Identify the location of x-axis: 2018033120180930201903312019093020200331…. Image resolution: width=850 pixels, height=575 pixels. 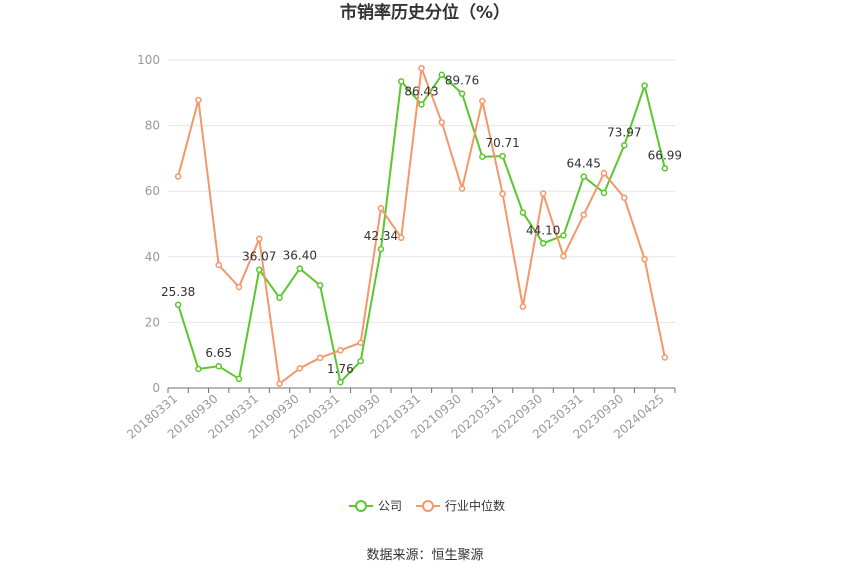
(400, 414).